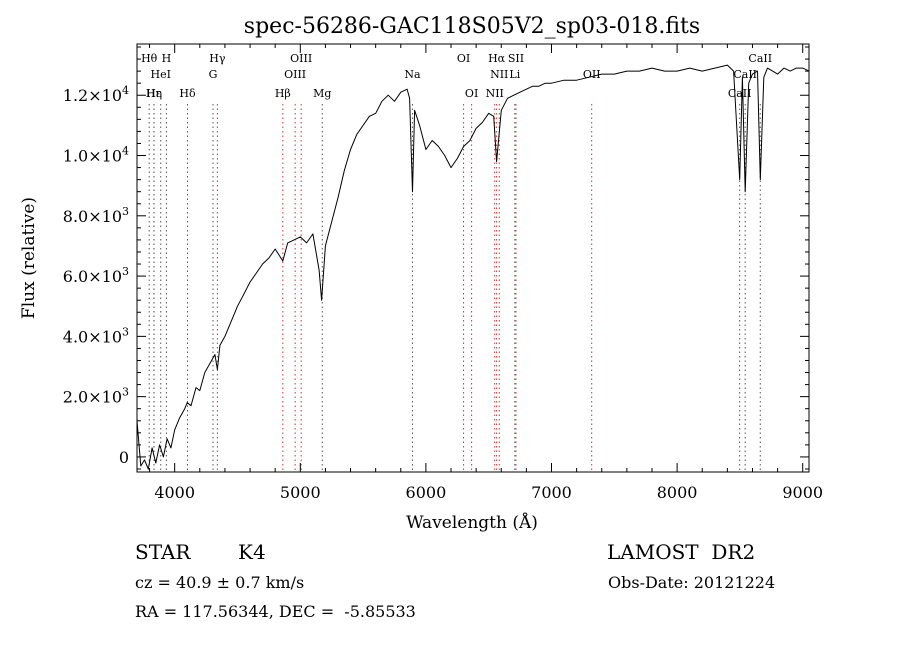 The image size is (900, 650). What do you see at coordinates (167, 58) in the screenshot?
I see `spectral-line-label: H` at bounding box center [167, 58].